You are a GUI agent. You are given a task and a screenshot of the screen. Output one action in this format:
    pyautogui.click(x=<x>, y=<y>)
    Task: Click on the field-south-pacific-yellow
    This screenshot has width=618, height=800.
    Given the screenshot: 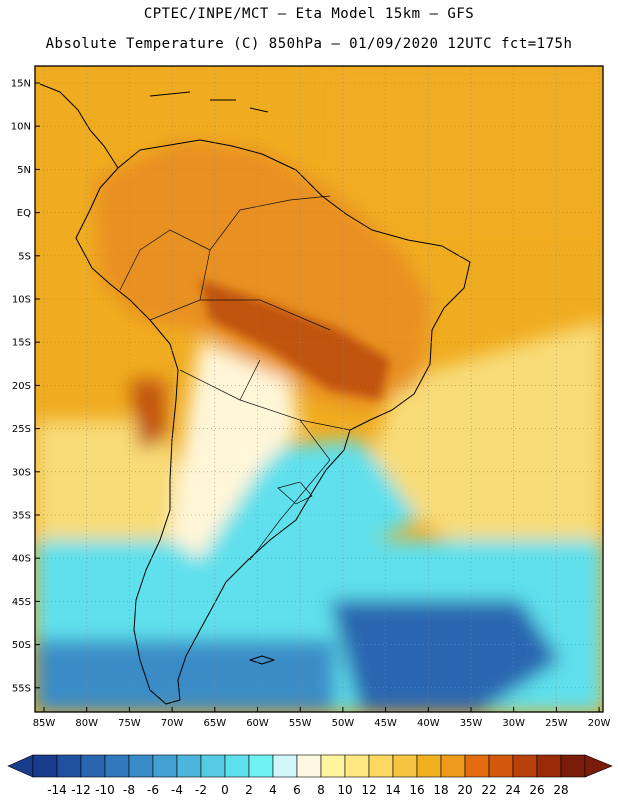 What is the action you would take?
    pyautogui.click(x=117, y=490)
    